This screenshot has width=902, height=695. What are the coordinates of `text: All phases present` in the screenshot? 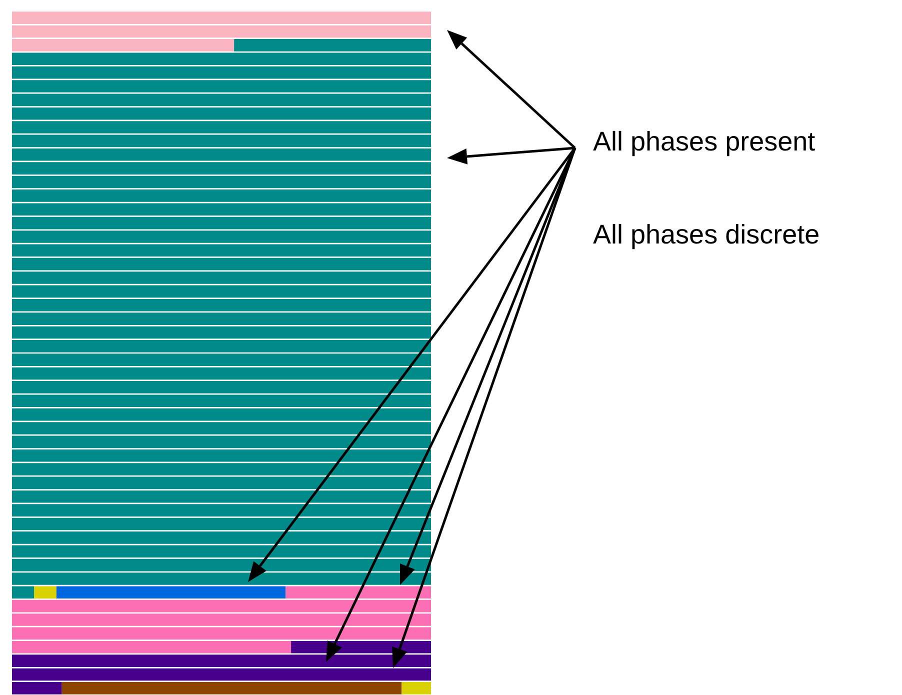 It's located at (704, 141).